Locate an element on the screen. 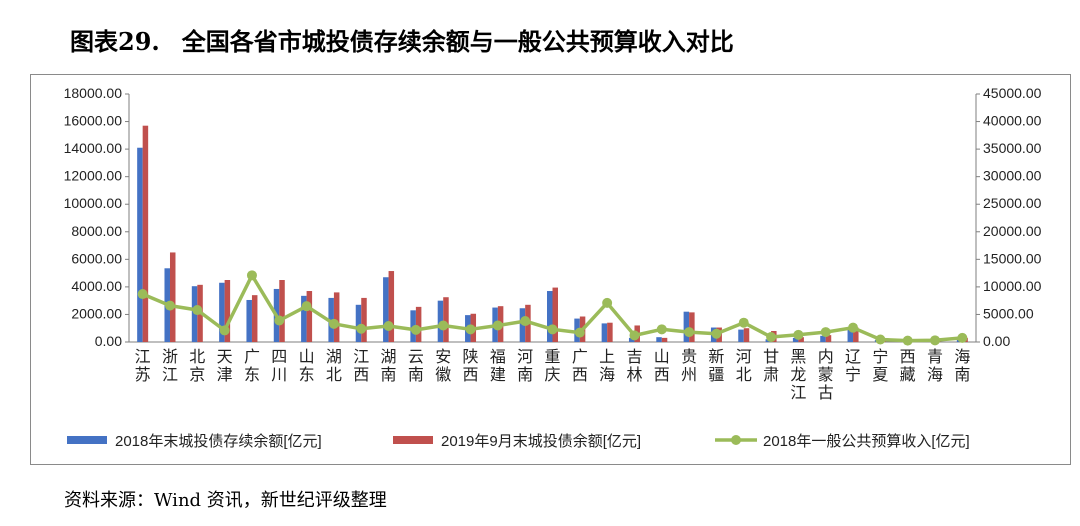 The height and width of the screenshot is (526, 1080). bar-2018-江苏 is located at coordinates (140, 244).